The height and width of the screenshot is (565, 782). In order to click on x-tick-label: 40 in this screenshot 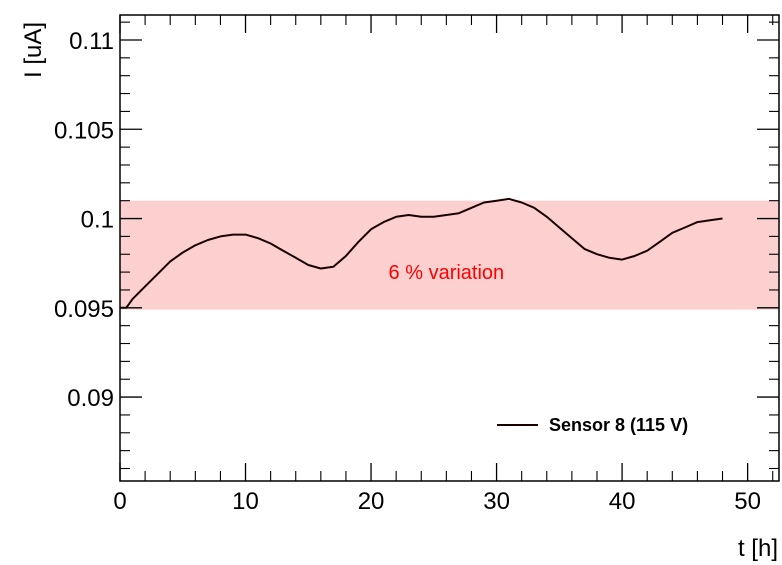, I will do `click(622, 501)`.